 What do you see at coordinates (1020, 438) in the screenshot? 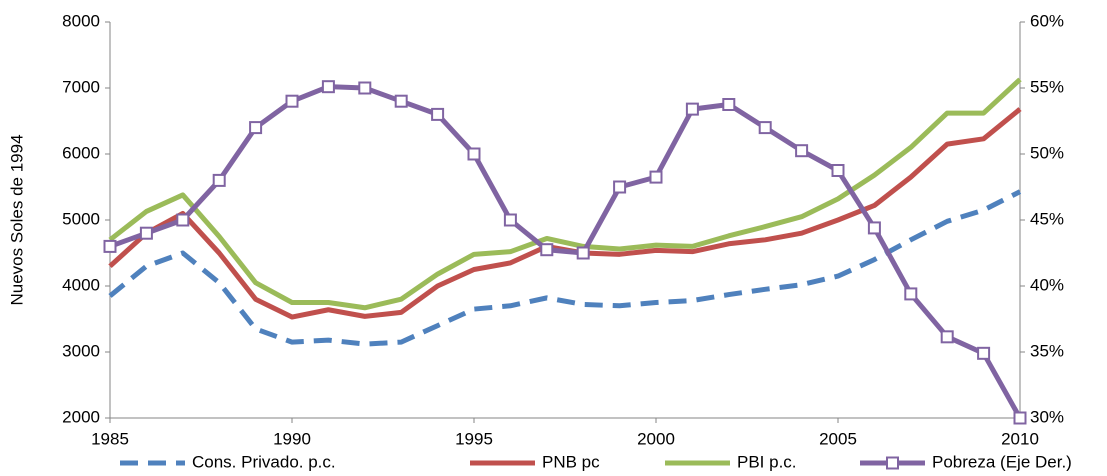
I see `x-tick-label: 2010` at bounding box center [1020, 438].